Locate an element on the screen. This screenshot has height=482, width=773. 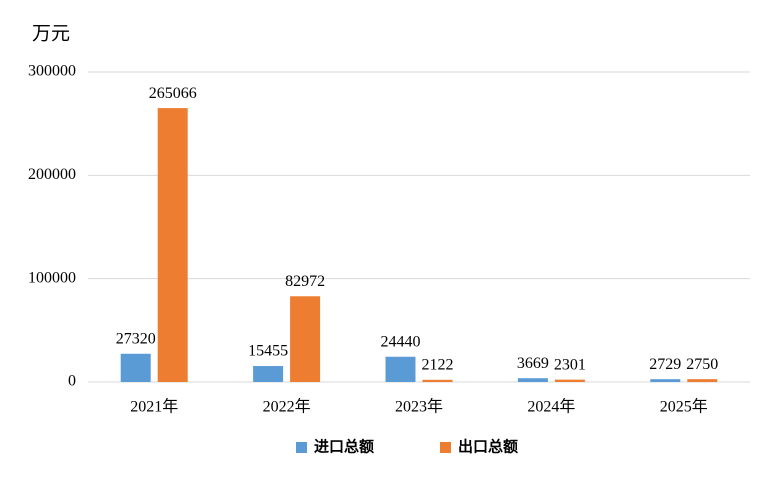
value-label: 2750 is located at coordinates (702, 364).